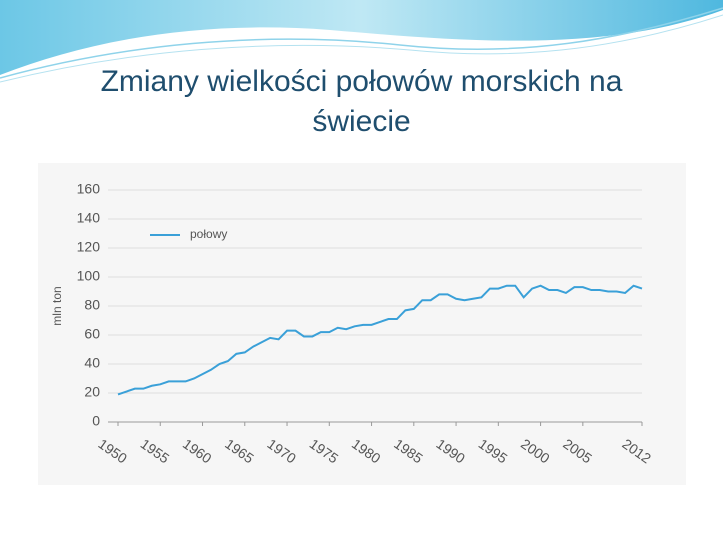 The image size is (723, 540). I want to click on y-tick-label: 160, so click(89, 189).